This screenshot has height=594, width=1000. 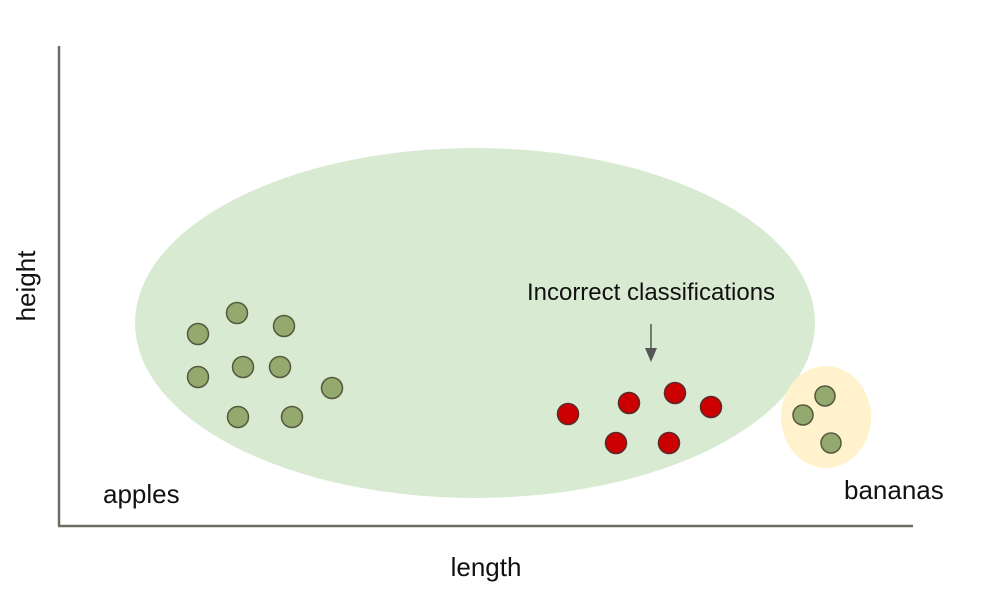 I want to click on annotation-label: Incorrect classifications, so click(x=651, y=292).